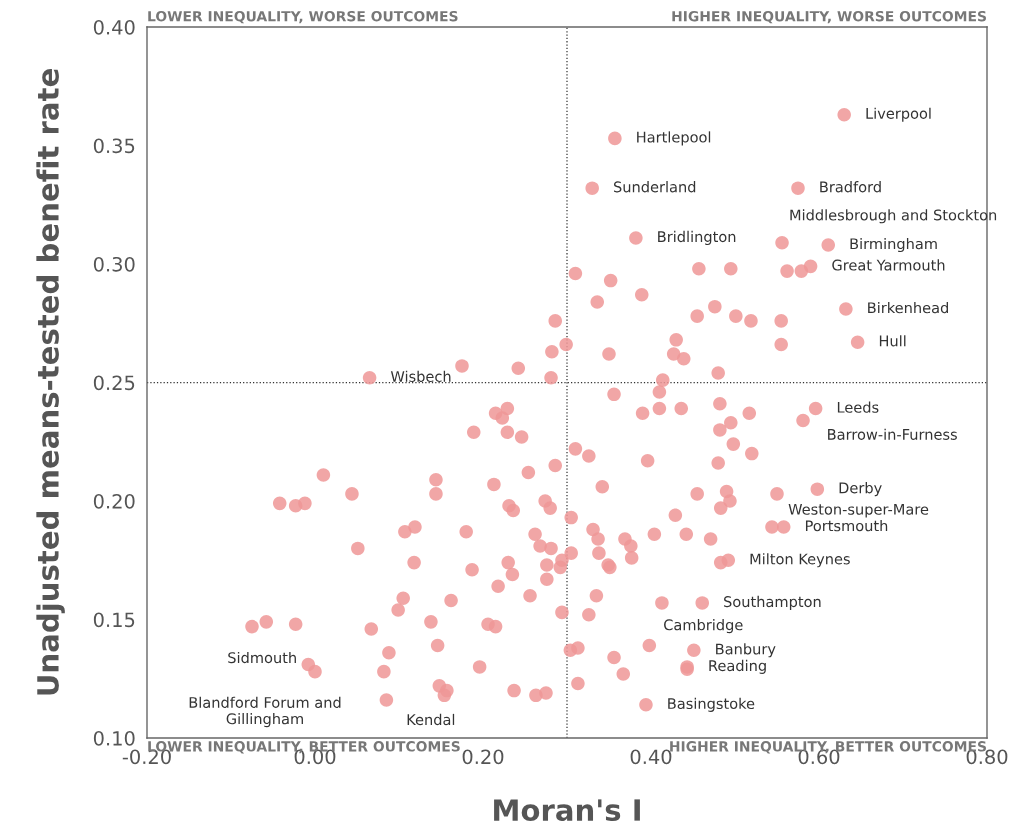 The image size is (1011, 836). Describe the element at coordinates (888, 265) in the screenshot. I see `annotation: Great Yarmouth` at that location.